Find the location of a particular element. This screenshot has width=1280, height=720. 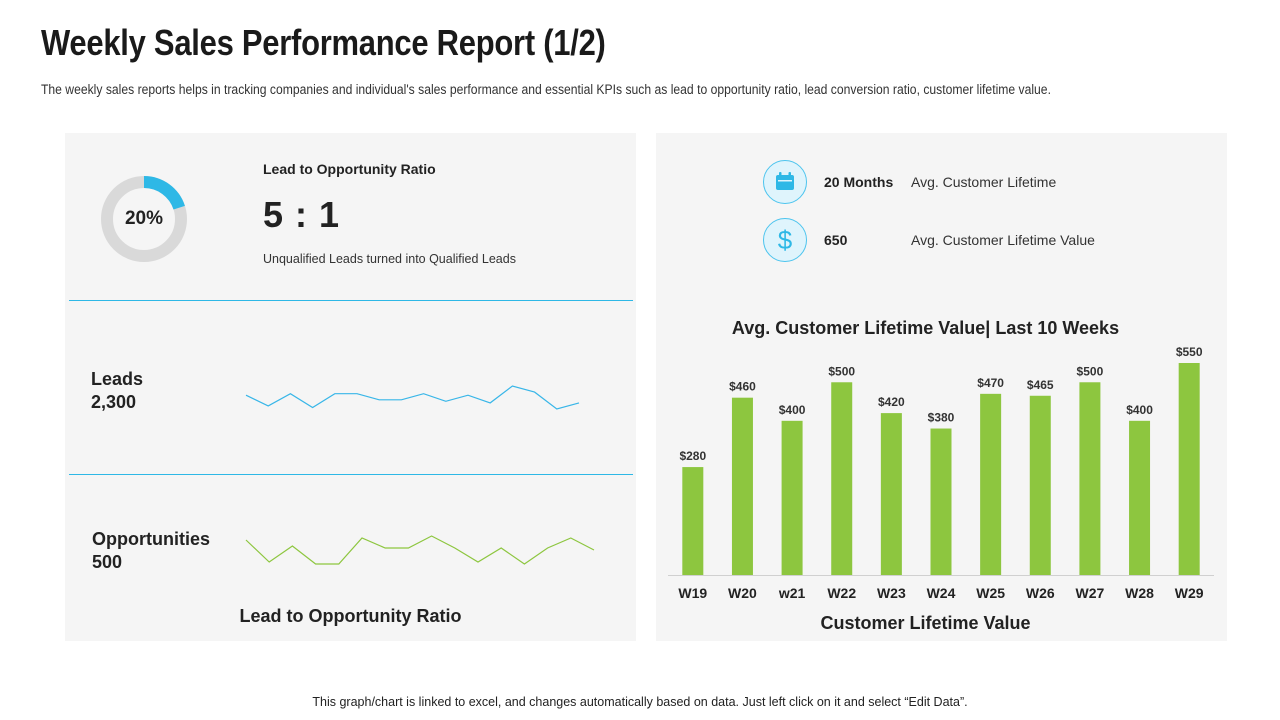

bar-w22 is located at coordinates (842, 478).